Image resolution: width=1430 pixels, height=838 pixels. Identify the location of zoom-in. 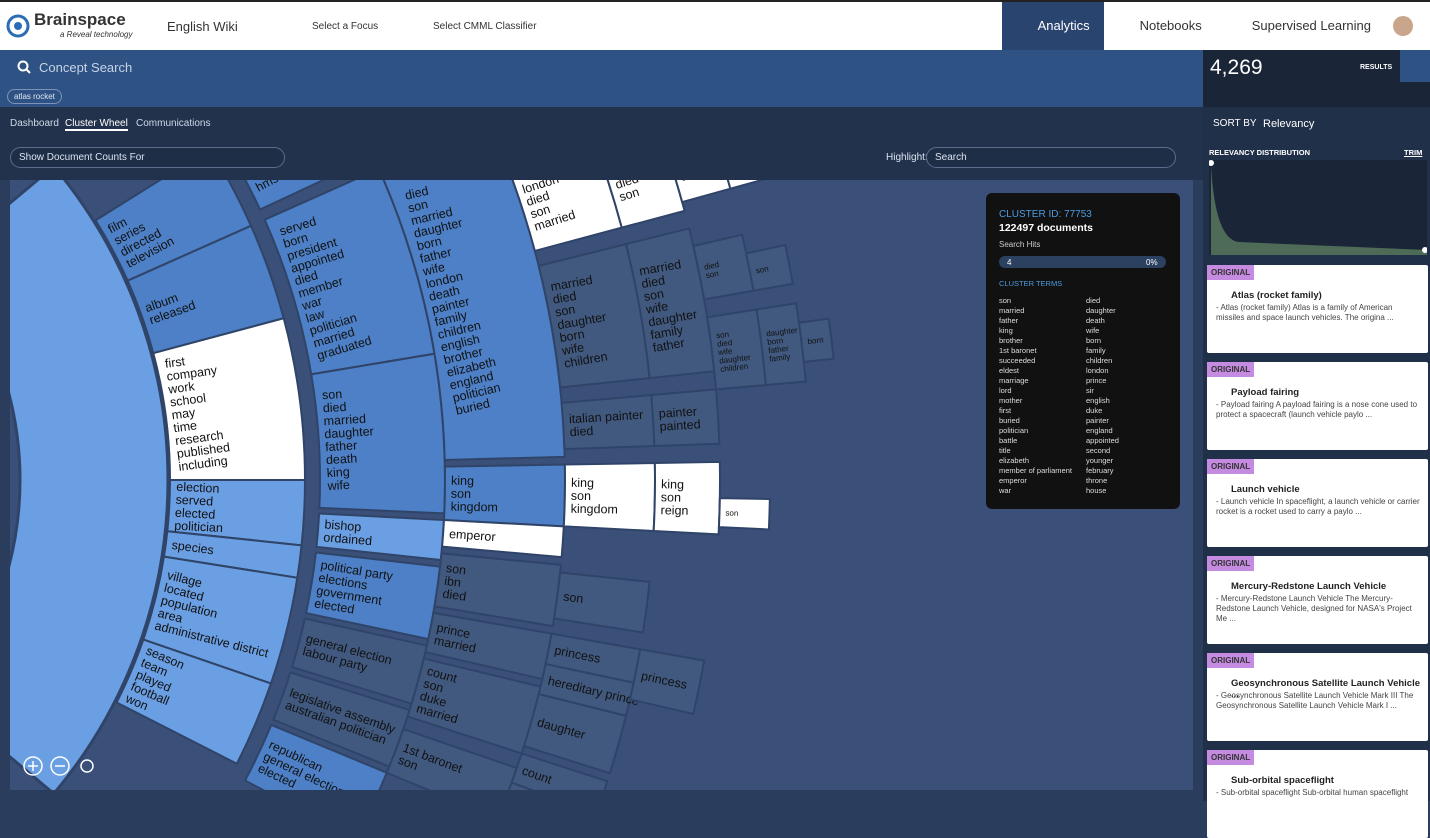
(33, 766).